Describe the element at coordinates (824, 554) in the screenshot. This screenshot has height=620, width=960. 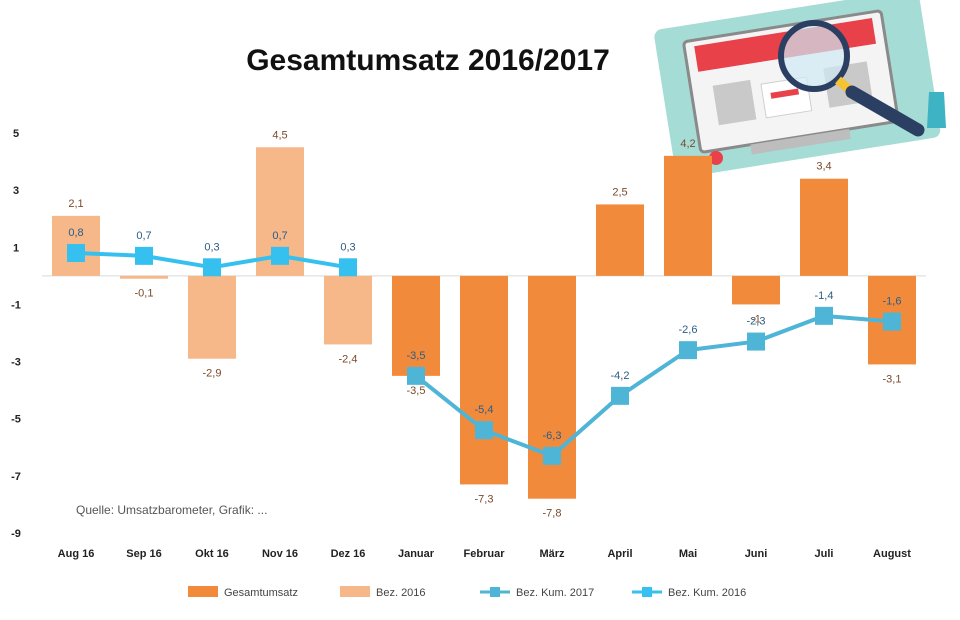
I see `x-tick-label: Juli` at that location.